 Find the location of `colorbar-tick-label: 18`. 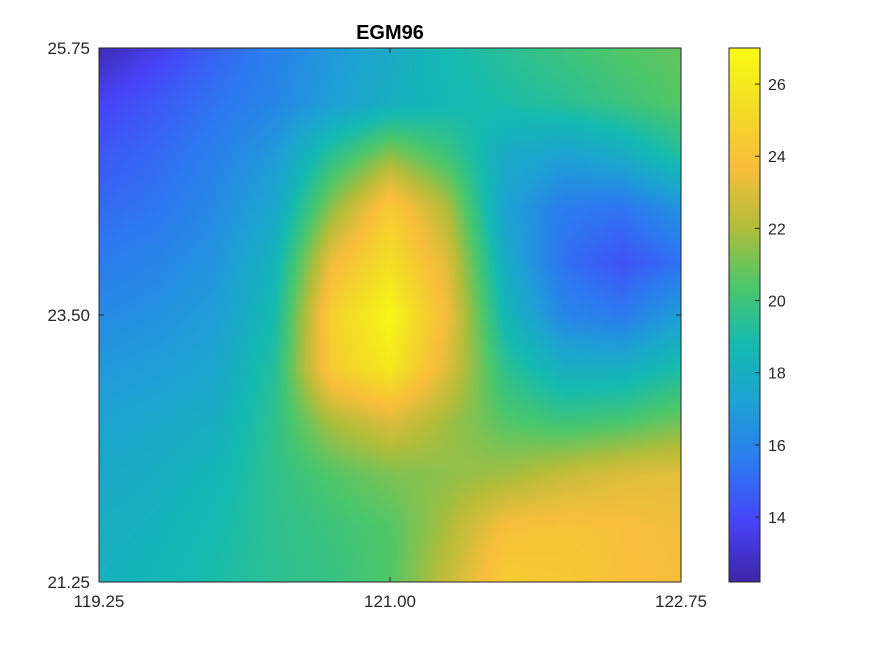

colorbar-tick-label: 18 is located at coordinates (777, 374).